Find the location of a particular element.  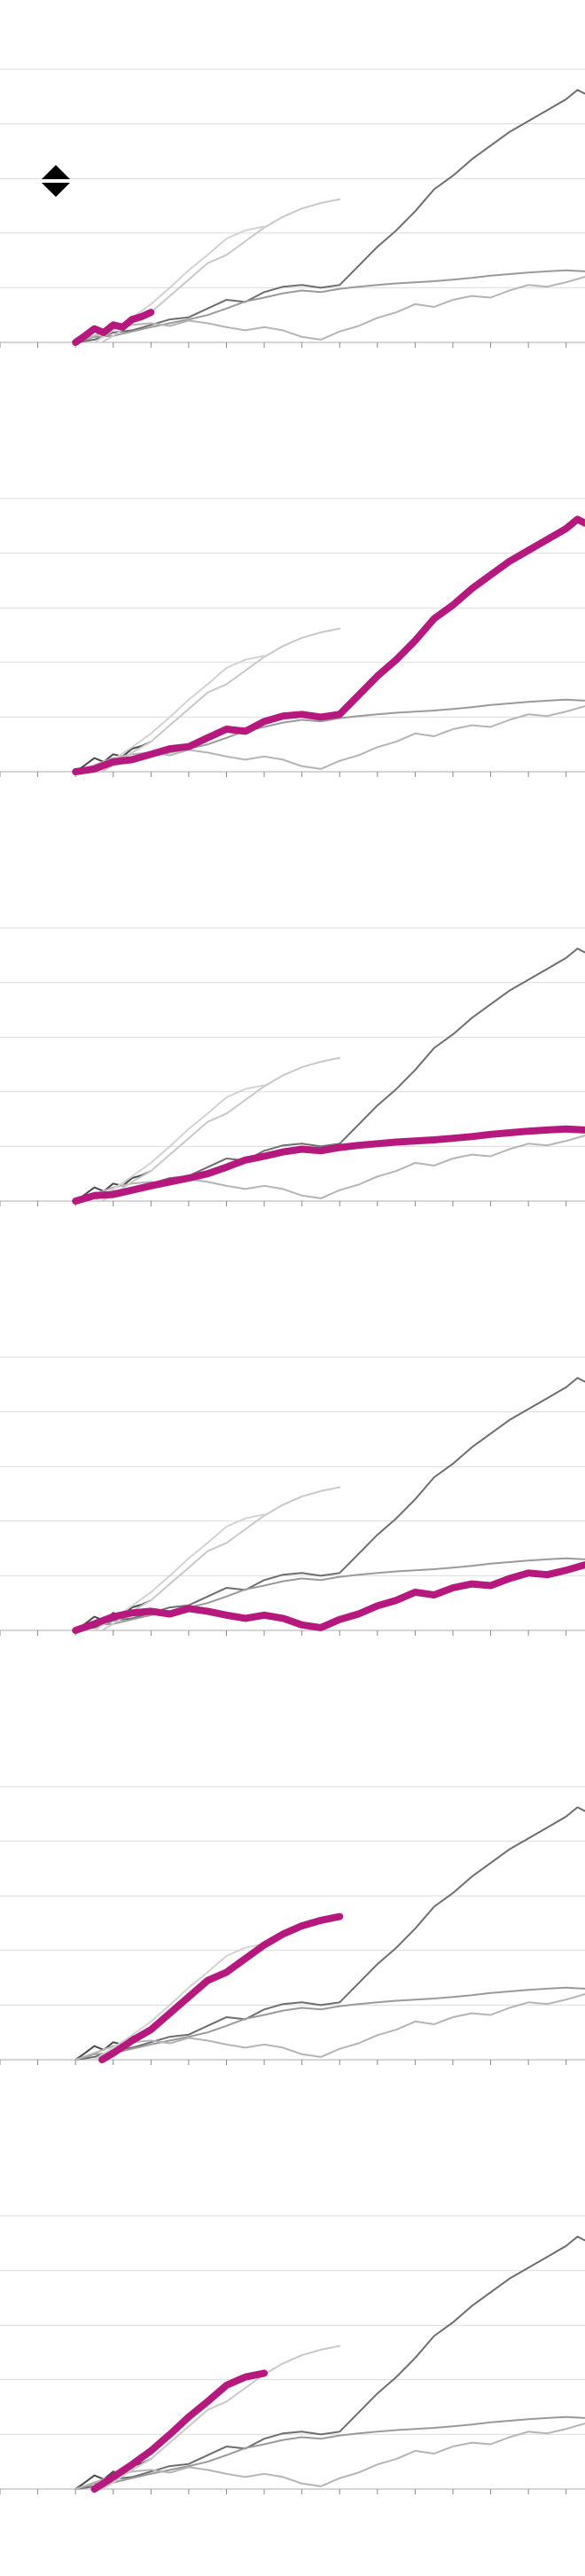

sort-divider is located at coordinates (56, 181).